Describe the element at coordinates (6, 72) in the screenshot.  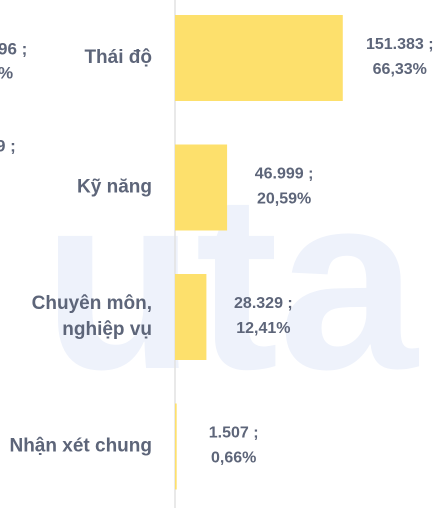
I see `cropped-text: %` at that location.